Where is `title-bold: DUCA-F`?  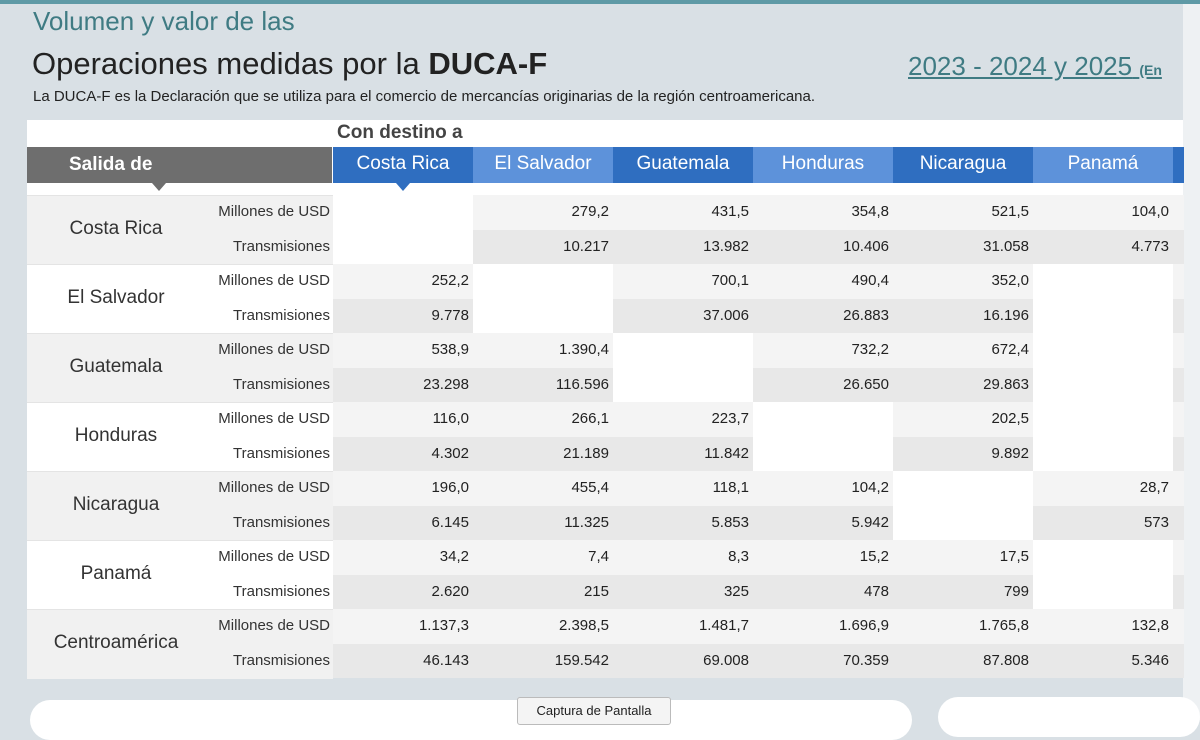
title-bold: DUCA-F is located at coordinates (488, 63).